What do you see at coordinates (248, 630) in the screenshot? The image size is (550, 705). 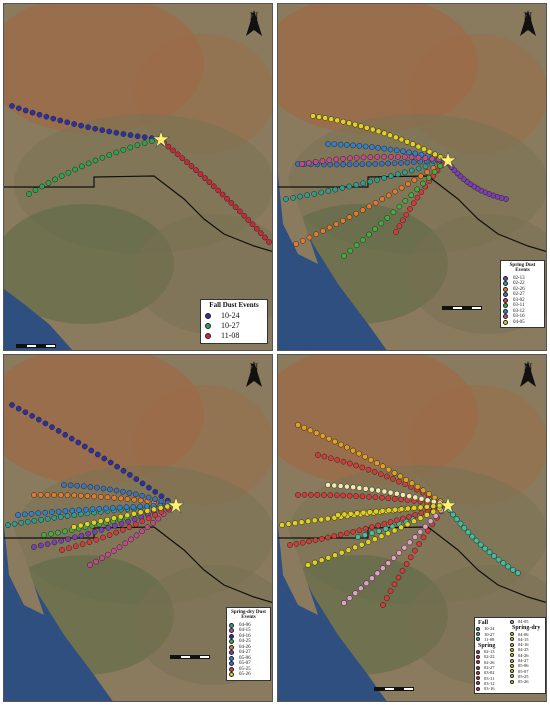 I see `legend-item: 04-15` at bounding box center [248, 630].